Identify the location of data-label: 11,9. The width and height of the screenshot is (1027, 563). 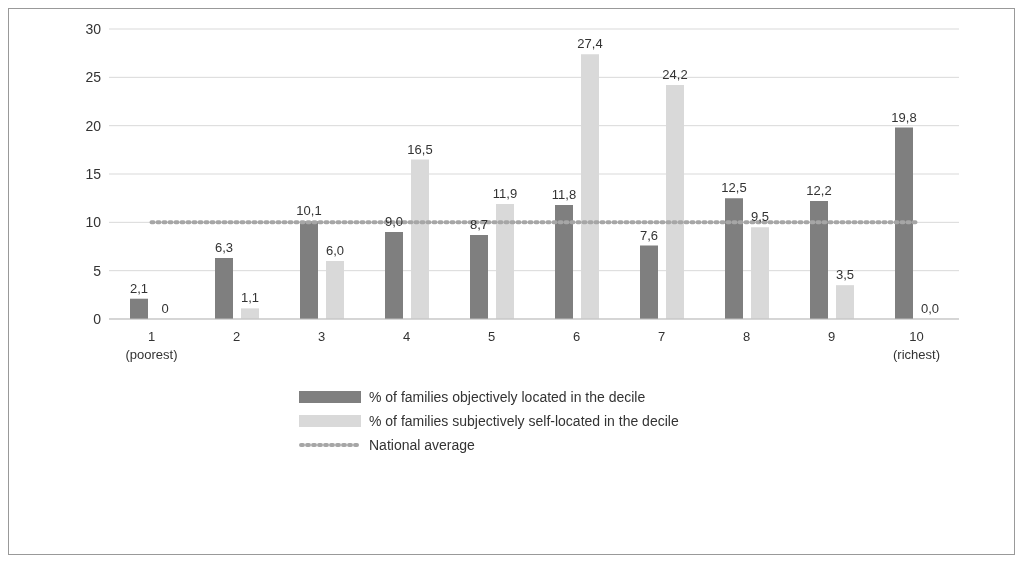
(505, 193).